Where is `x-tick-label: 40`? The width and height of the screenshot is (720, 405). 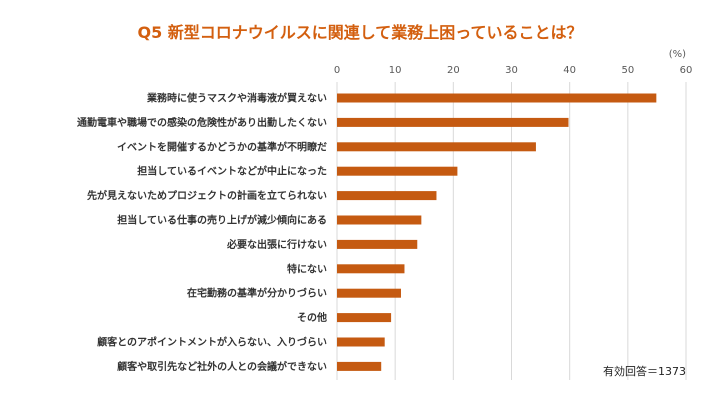
x-tick-label: 40 is located at coordinates (569, 70).